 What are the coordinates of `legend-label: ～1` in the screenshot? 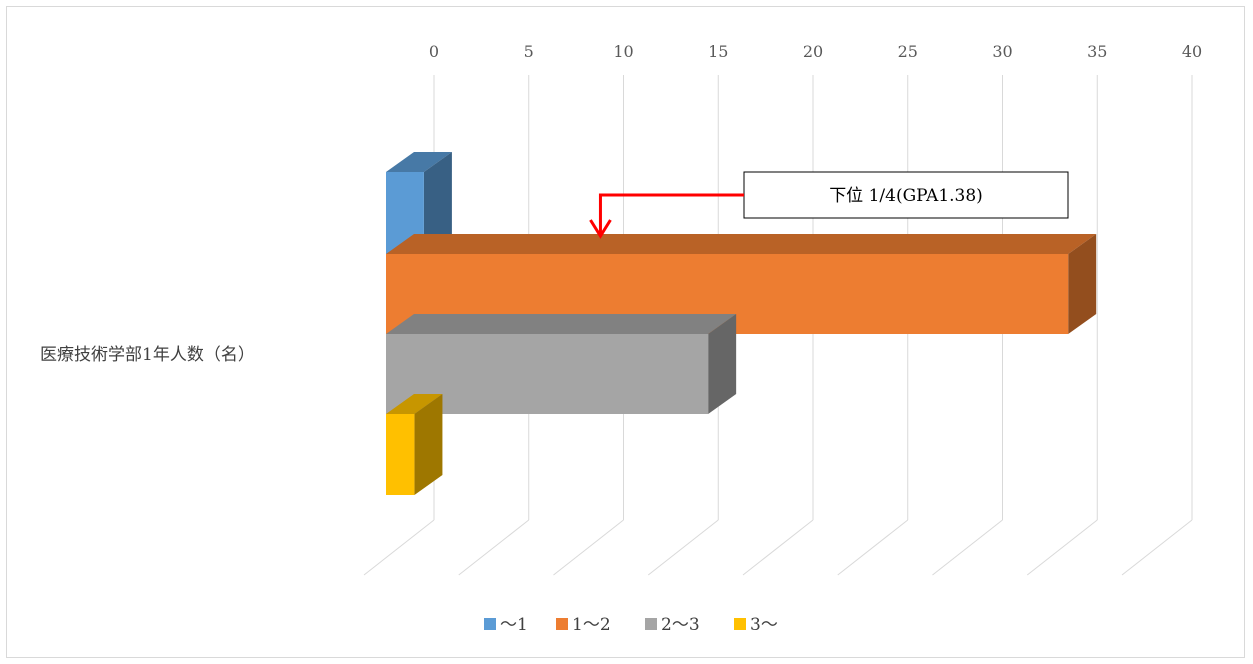 It's located at (514, 625).